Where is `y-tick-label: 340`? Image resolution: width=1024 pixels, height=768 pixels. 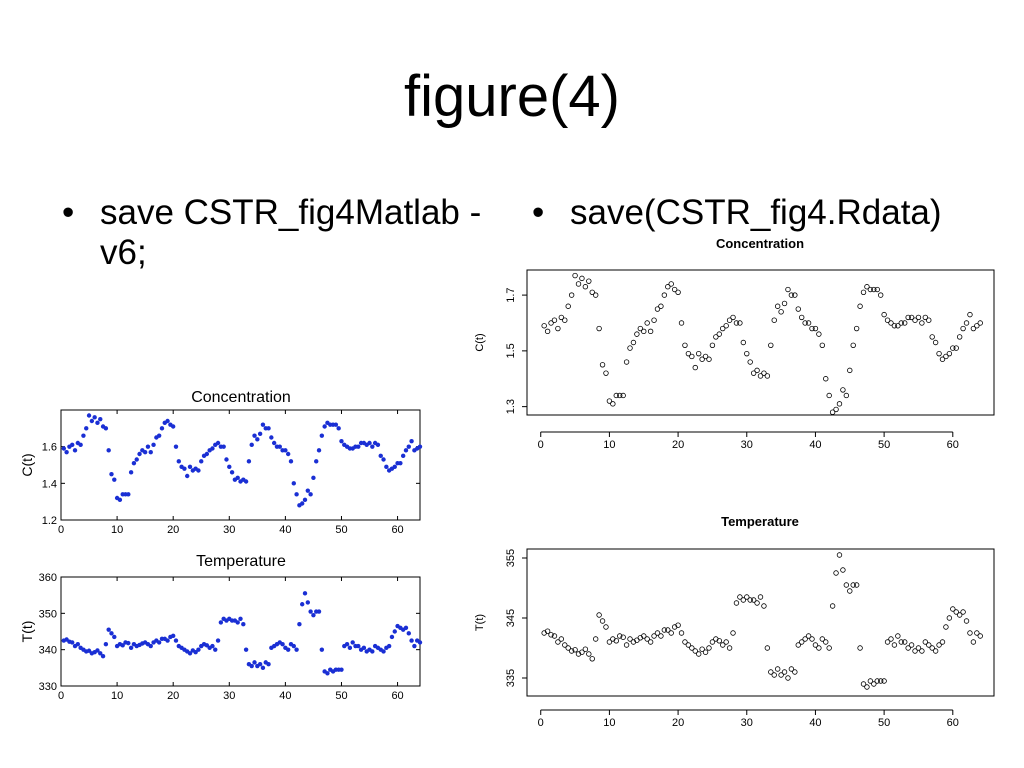
y-tick-label: 340 is located at coordinates (48, 651).